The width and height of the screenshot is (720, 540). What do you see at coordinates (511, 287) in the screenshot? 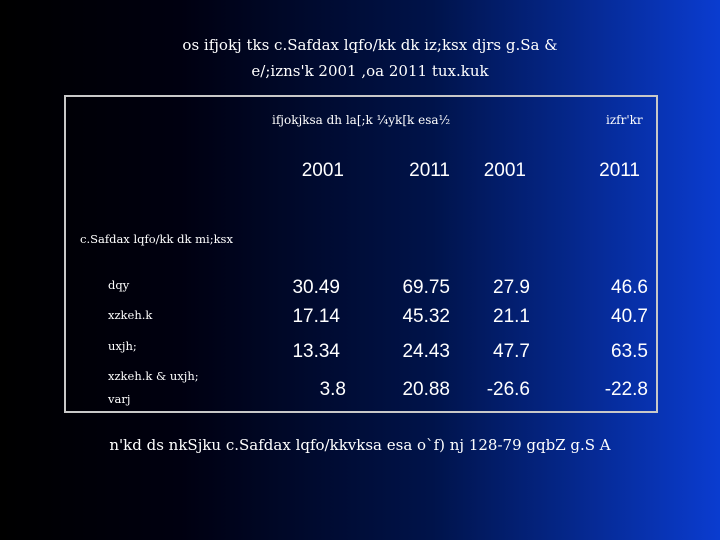
I see `table-cell: 27.9` at bounding box center [511, 287].